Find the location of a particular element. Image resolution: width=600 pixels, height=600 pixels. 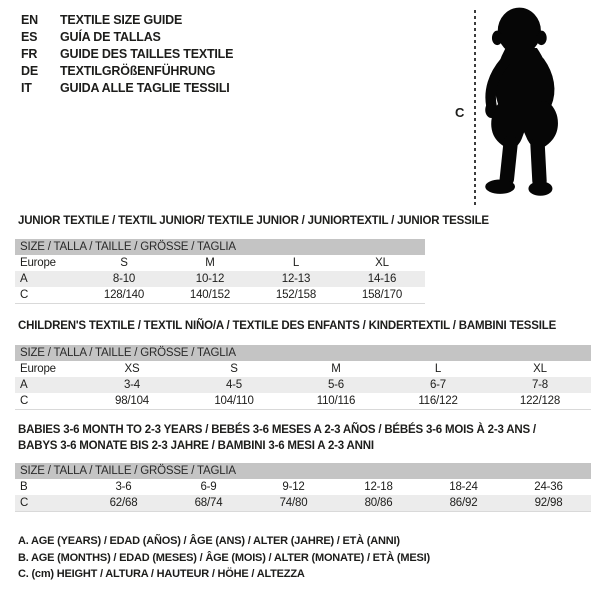

lang-row-en: EN TEXTILE SIZE GUIDE is located at coordinates (127, 20).